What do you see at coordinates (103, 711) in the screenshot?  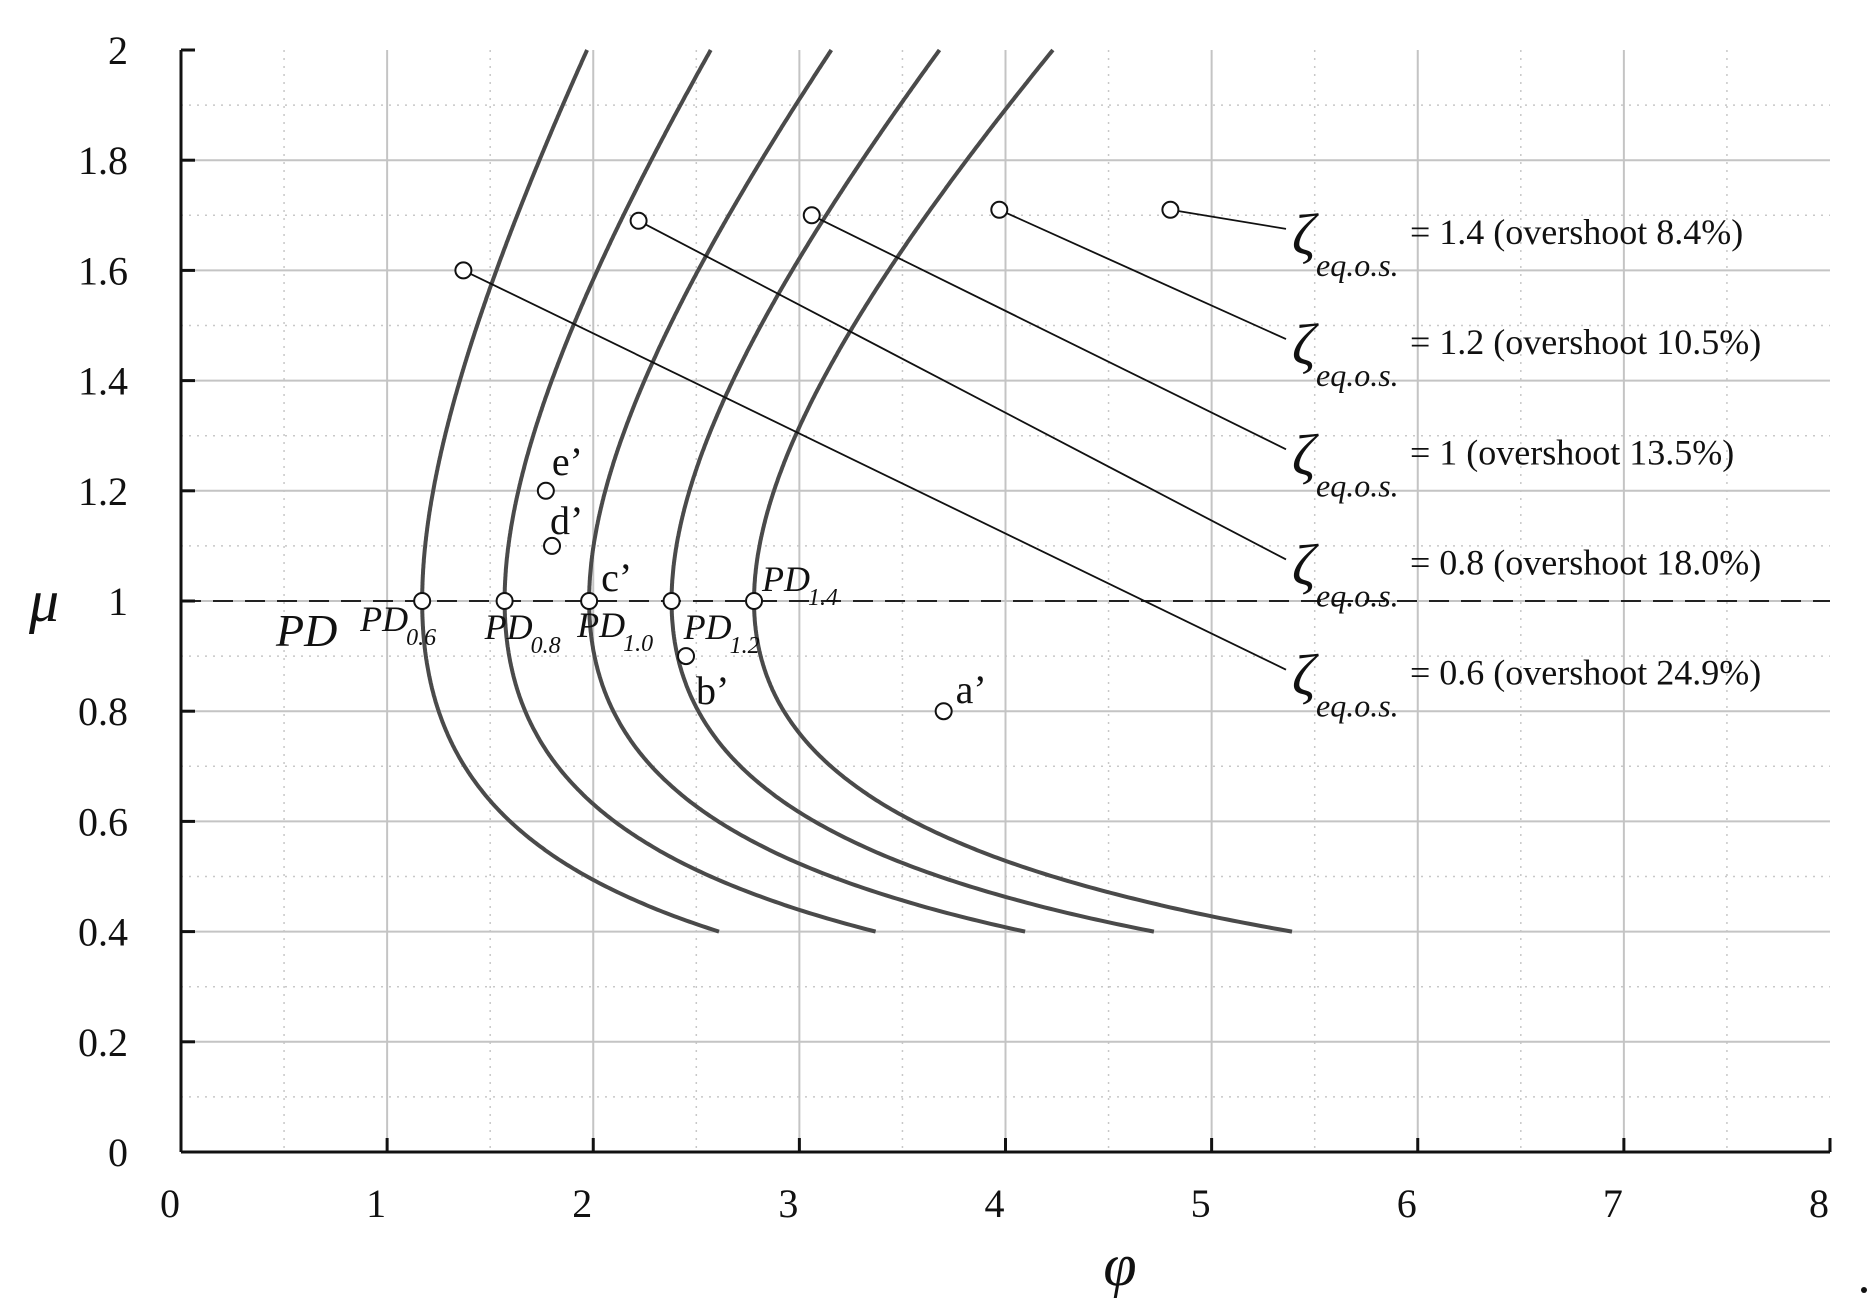 I see `y-tick-label: 0.8` at bounding box center [103, 711].